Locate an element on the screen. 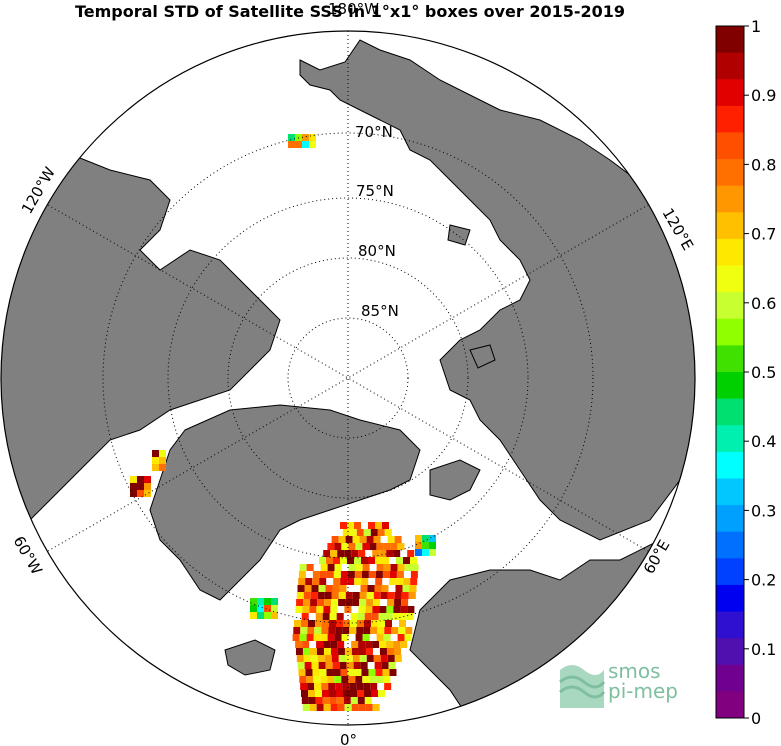 The width and height of the screenshot is (781, 746). lon-label-bottom: 0° is located at coordinates (348, 738).